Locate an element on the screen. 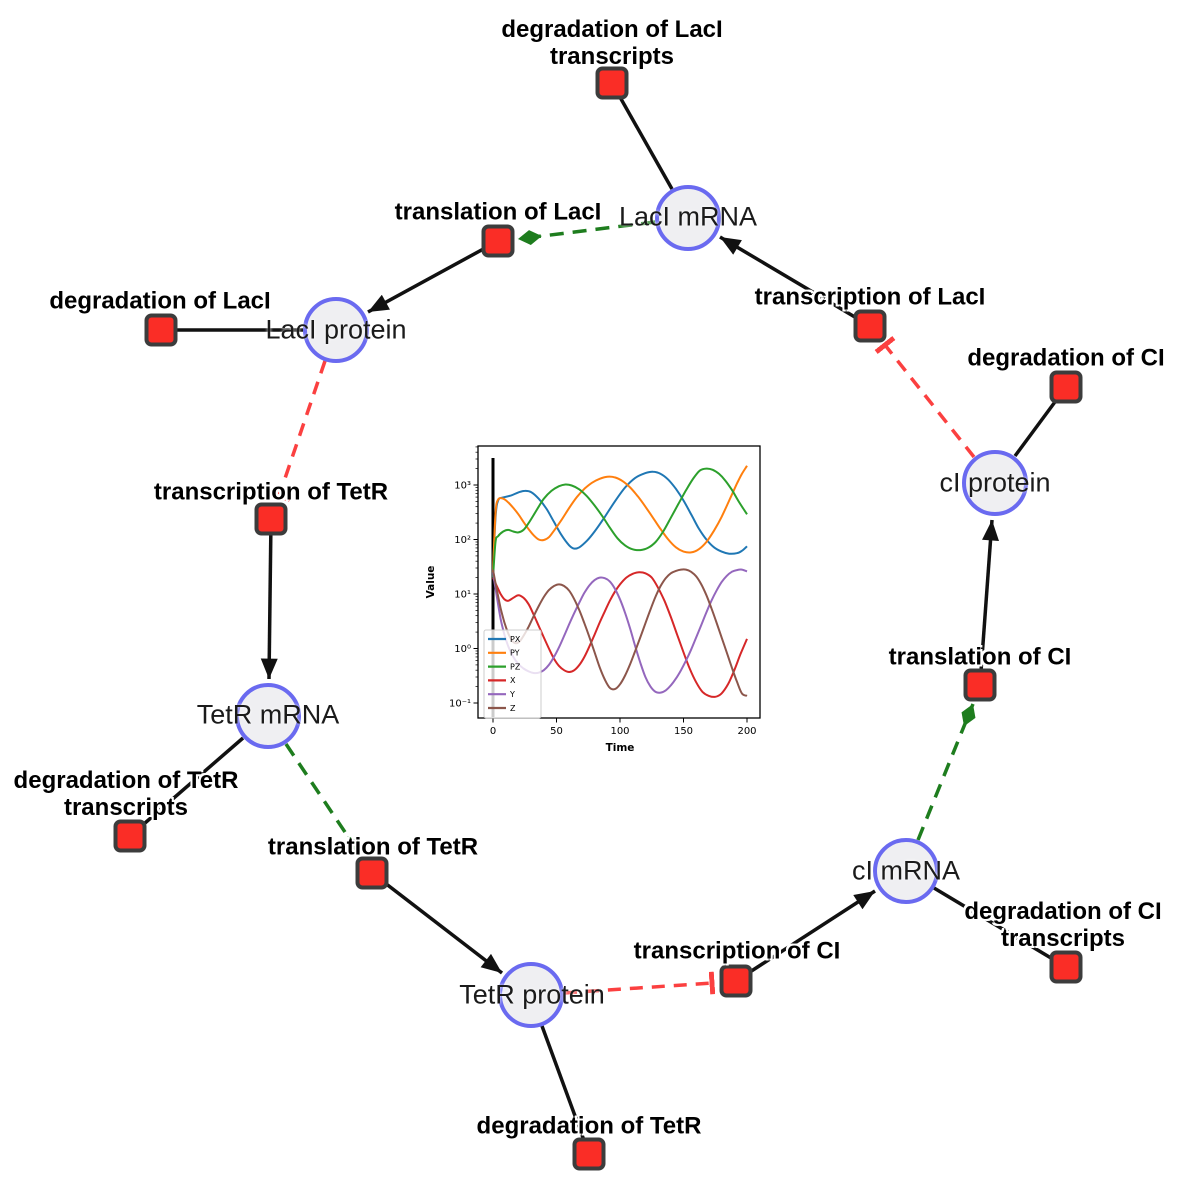 The width and height of the screenshot is (1189, 1200). label-line: transcription of LacI is located at coordinates (870, 297).